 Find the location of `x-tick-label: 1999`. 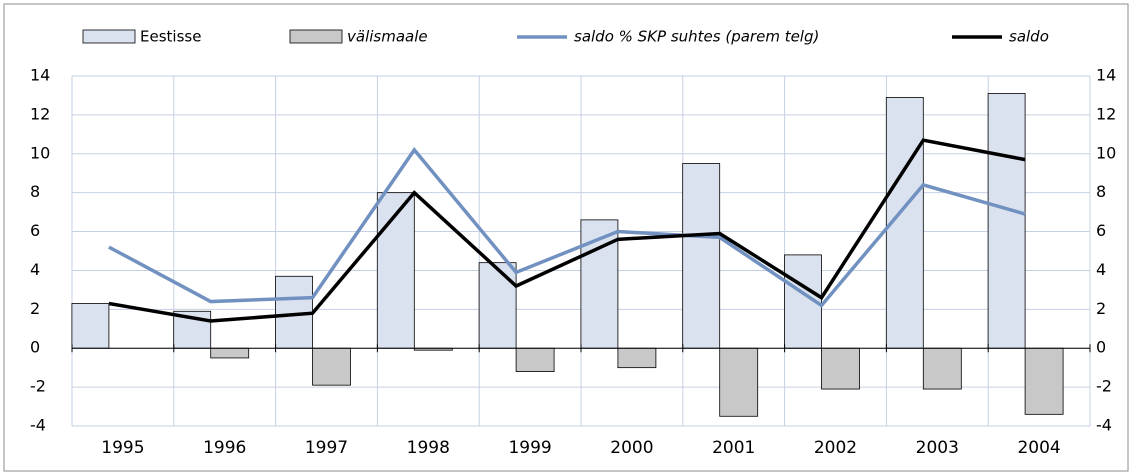

x-tick-label: 1999 is located at coordinates (529, 448).